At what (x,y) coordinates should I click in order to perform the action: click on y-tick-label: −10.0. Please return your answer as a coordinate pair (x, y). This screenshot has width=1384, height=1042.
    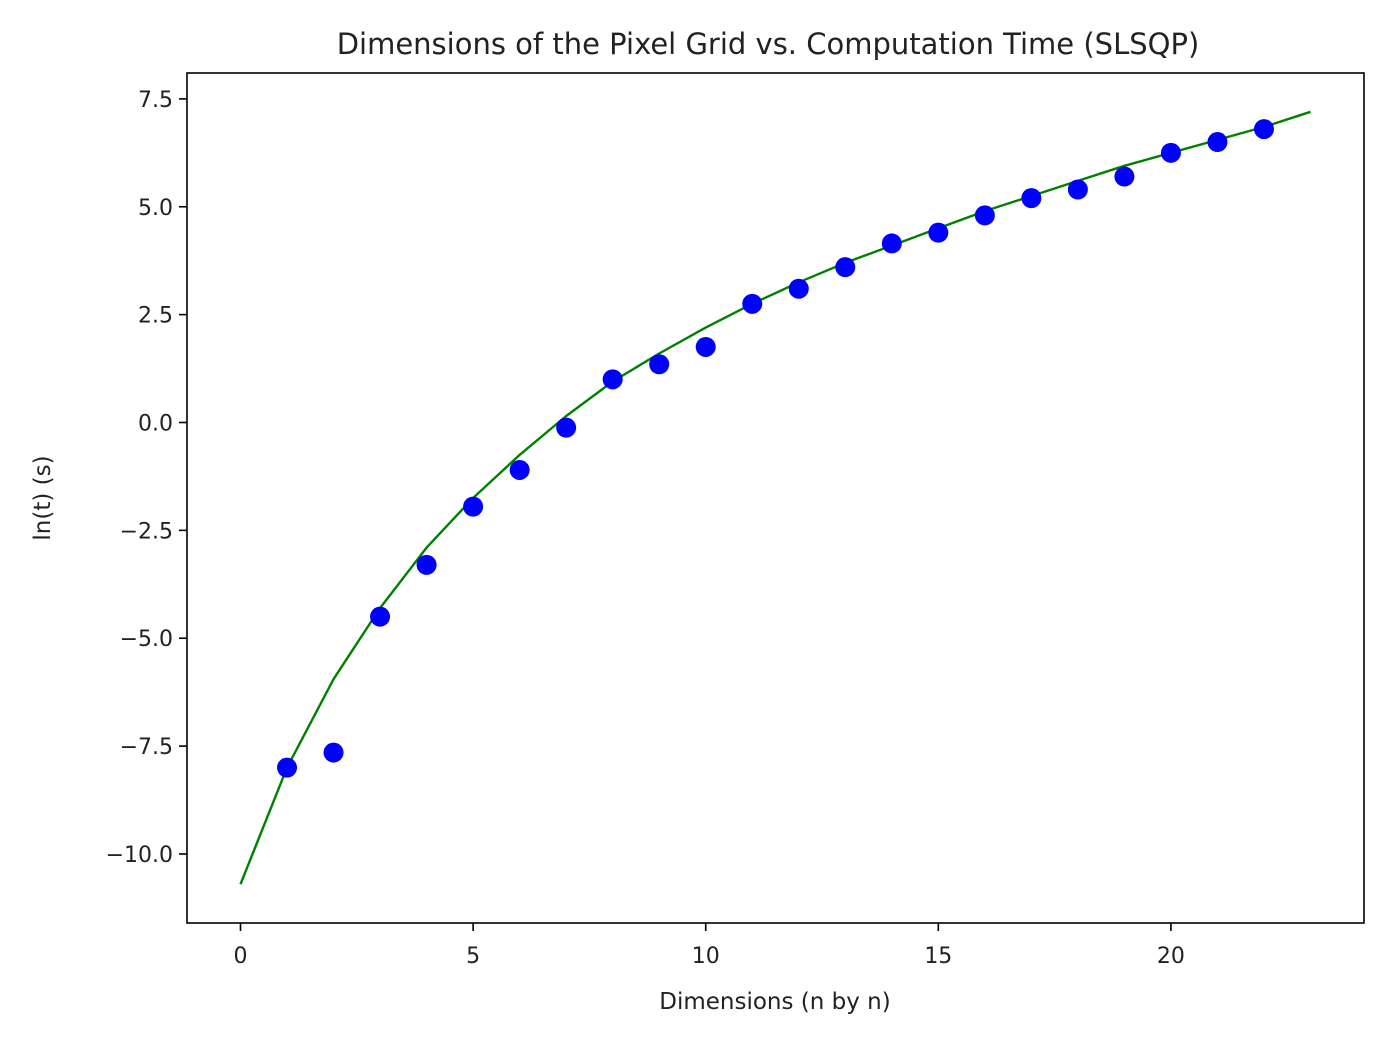
    Looking at the image, I should click on (139, 855).